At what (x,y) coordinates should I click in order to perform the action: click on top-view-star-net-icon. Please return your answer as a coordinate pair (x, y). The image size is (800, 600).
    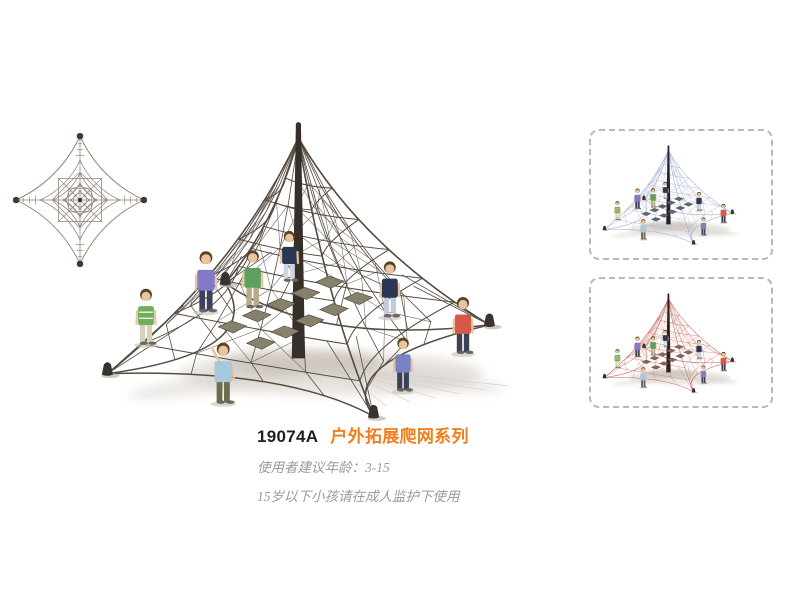
    Looking at the image, I should click on (80, 200).